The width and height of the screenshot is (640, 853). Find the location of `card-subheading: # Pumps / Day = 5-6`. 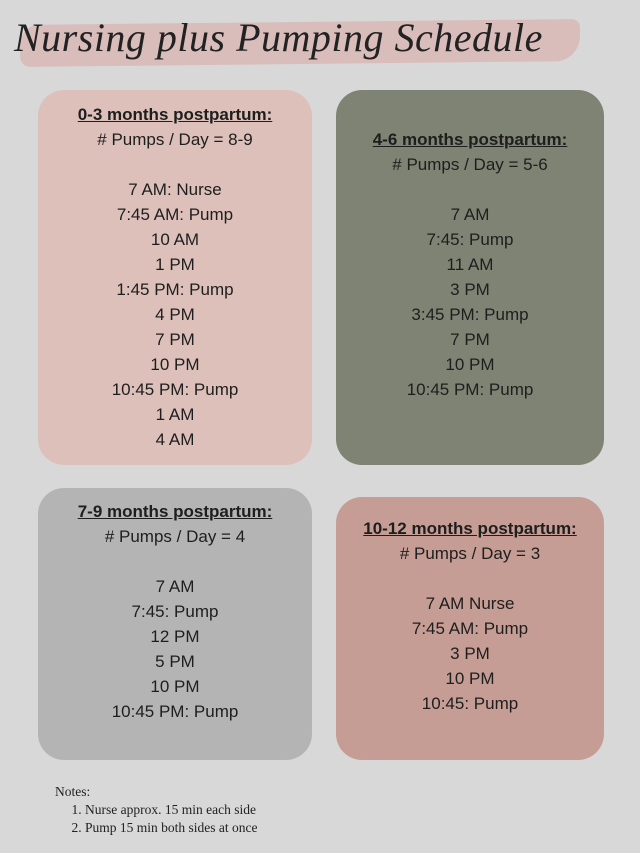

card-subheading: # Pumps / Day = 5-6 is located at coordinates (470, 164).